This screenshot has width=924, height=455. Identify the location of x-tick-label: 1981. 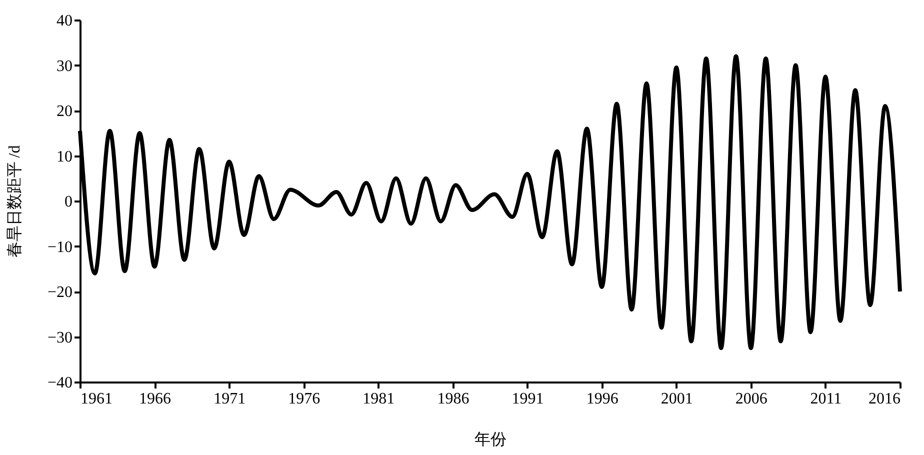
(378, 399).